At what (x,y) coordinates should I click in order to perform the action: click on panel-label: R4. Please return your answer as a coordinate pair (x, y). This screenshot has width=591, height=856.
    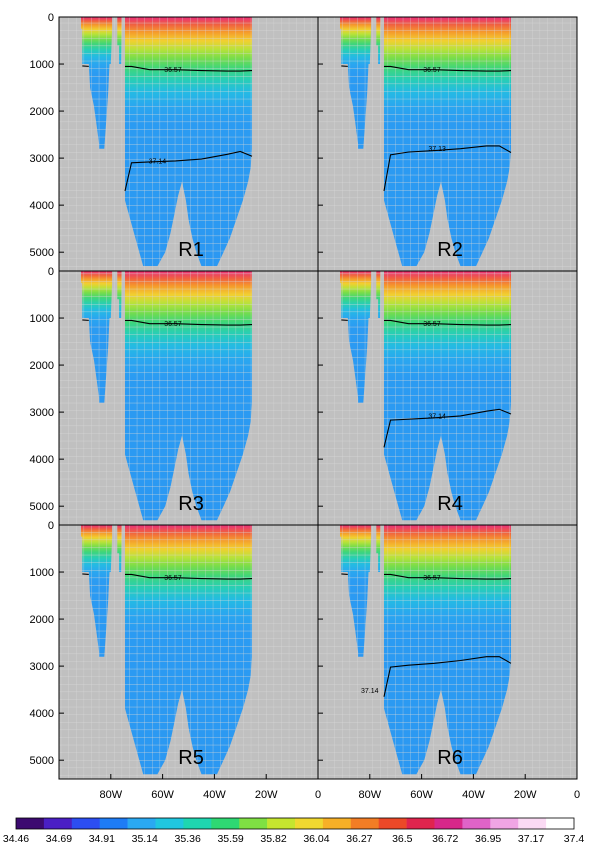
    Looking at the image, I should click on (450, 504).